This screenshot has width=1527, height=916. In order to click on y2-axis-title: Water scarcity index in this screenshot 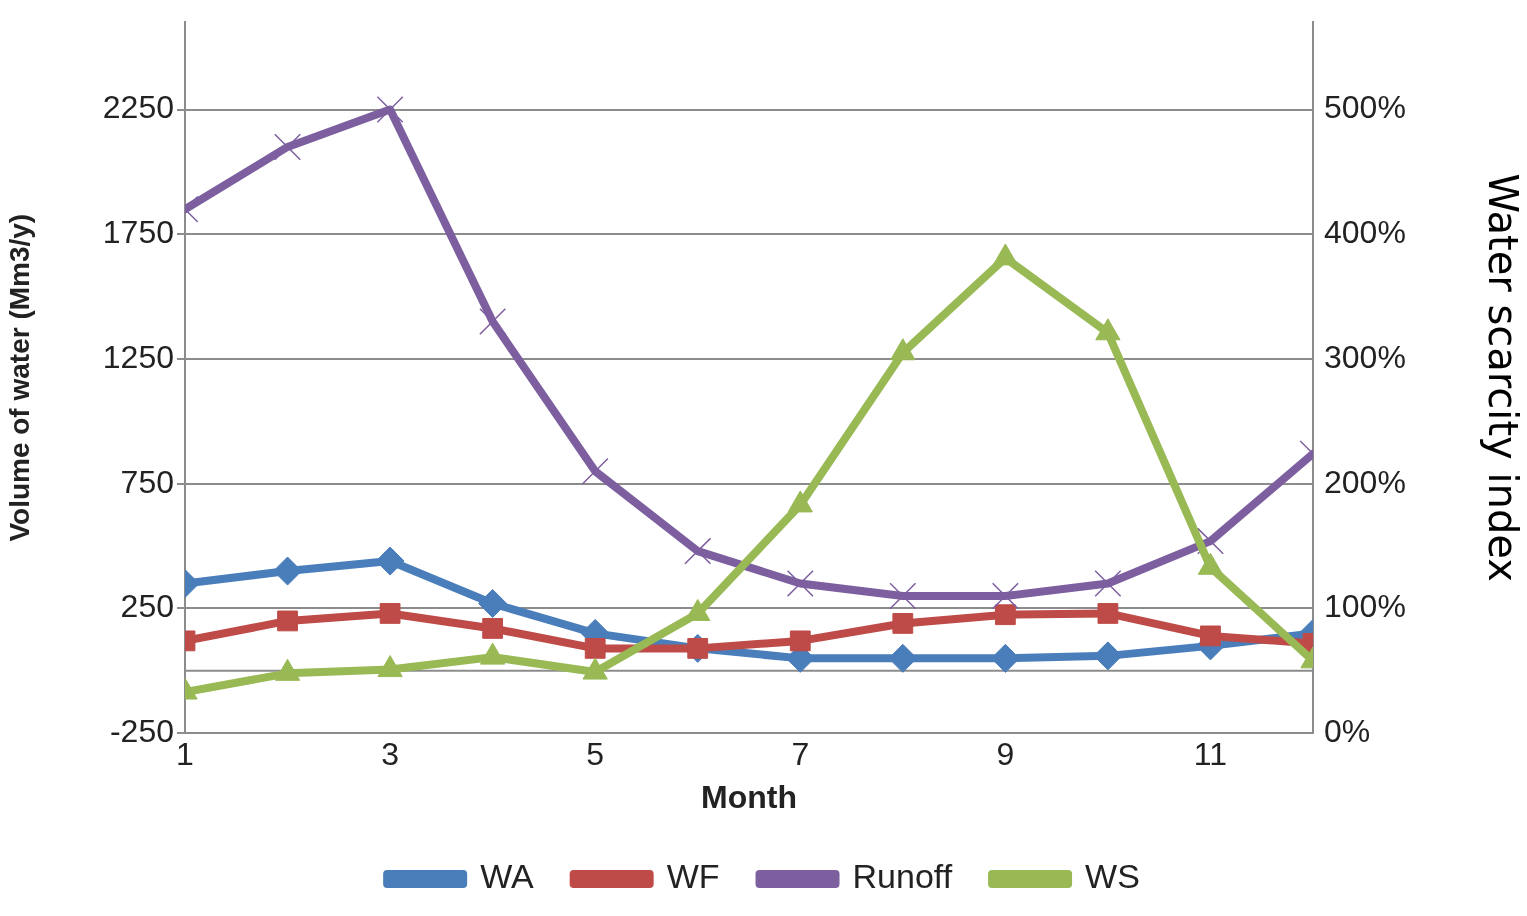, I will do `click(1502, 377)`.